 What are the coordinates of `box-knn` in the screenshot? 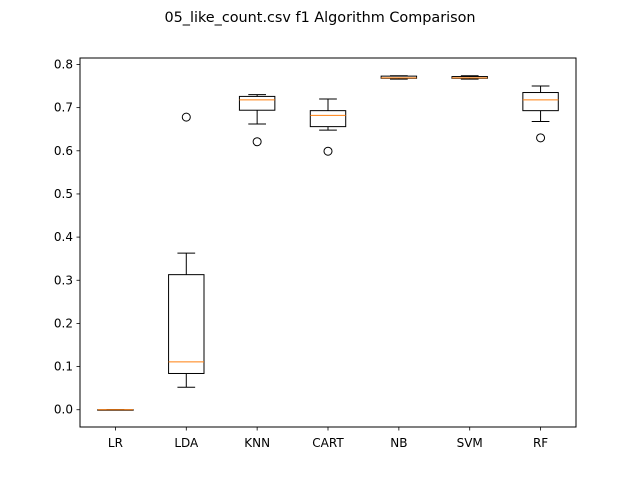 It's located at (257, 120).